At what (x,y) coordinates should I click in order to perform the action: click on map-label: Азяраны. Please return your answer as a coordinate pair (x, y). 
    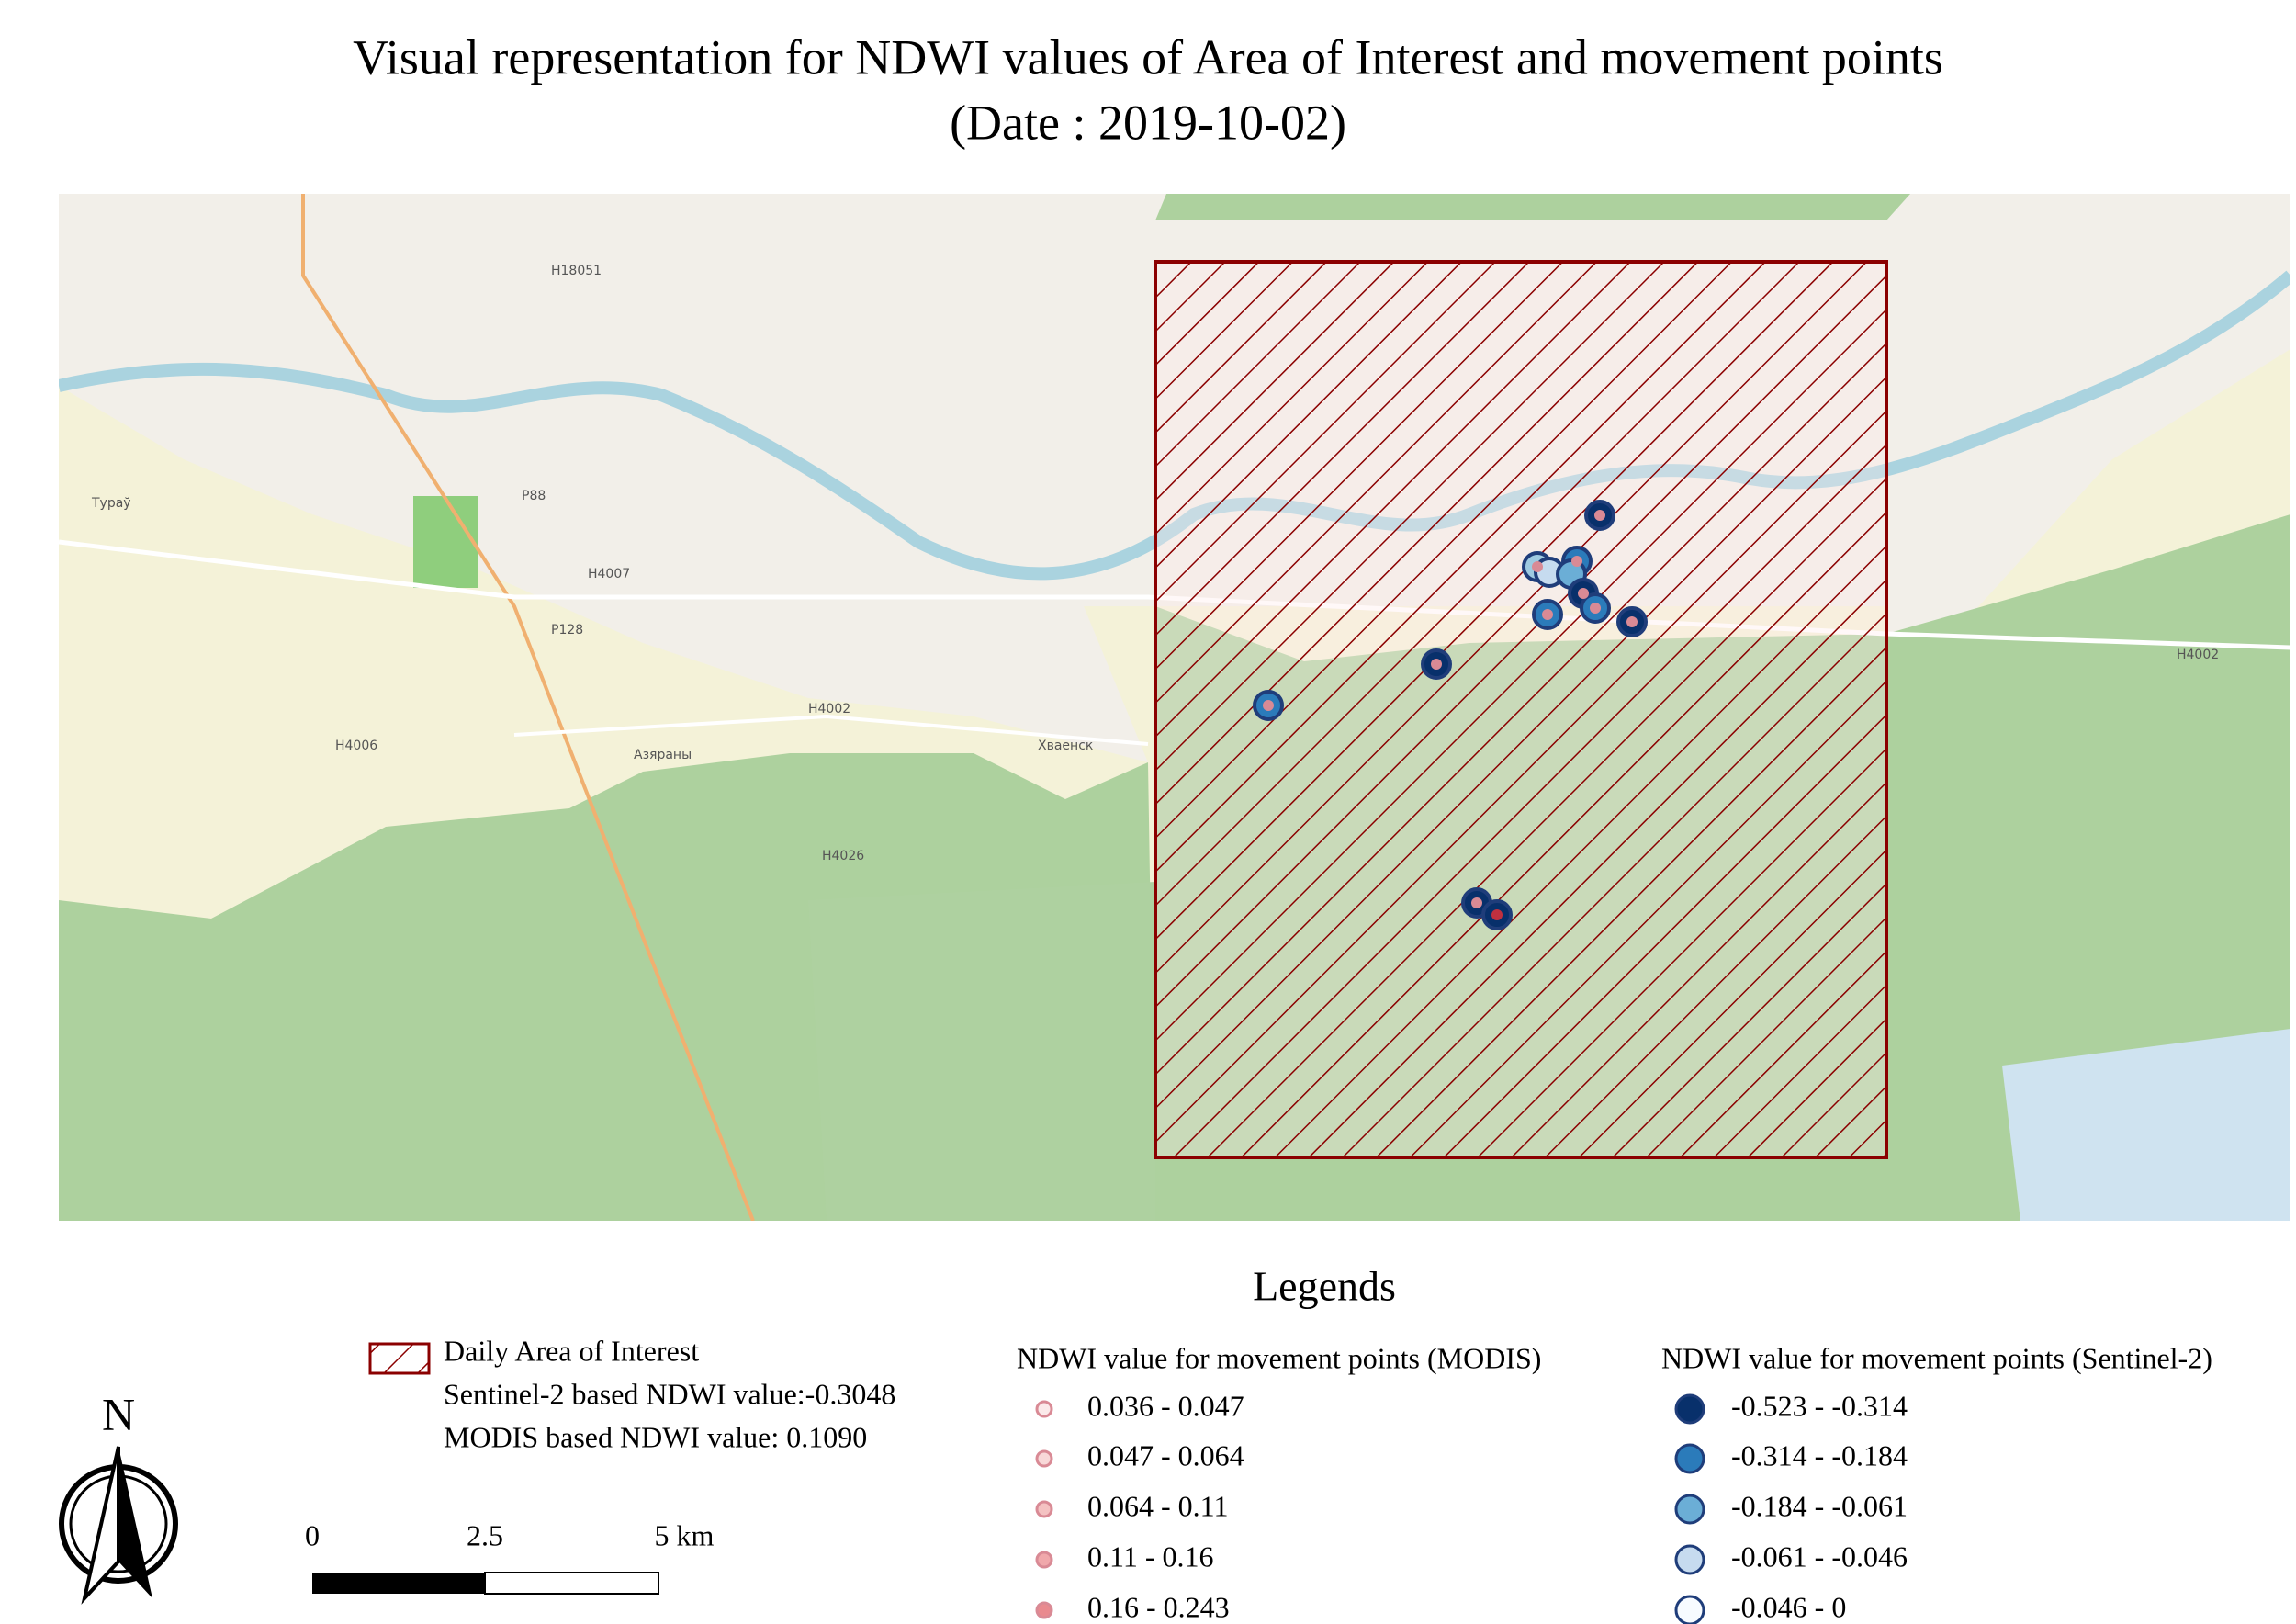
    Looking at the image, I should click on (663, 755).